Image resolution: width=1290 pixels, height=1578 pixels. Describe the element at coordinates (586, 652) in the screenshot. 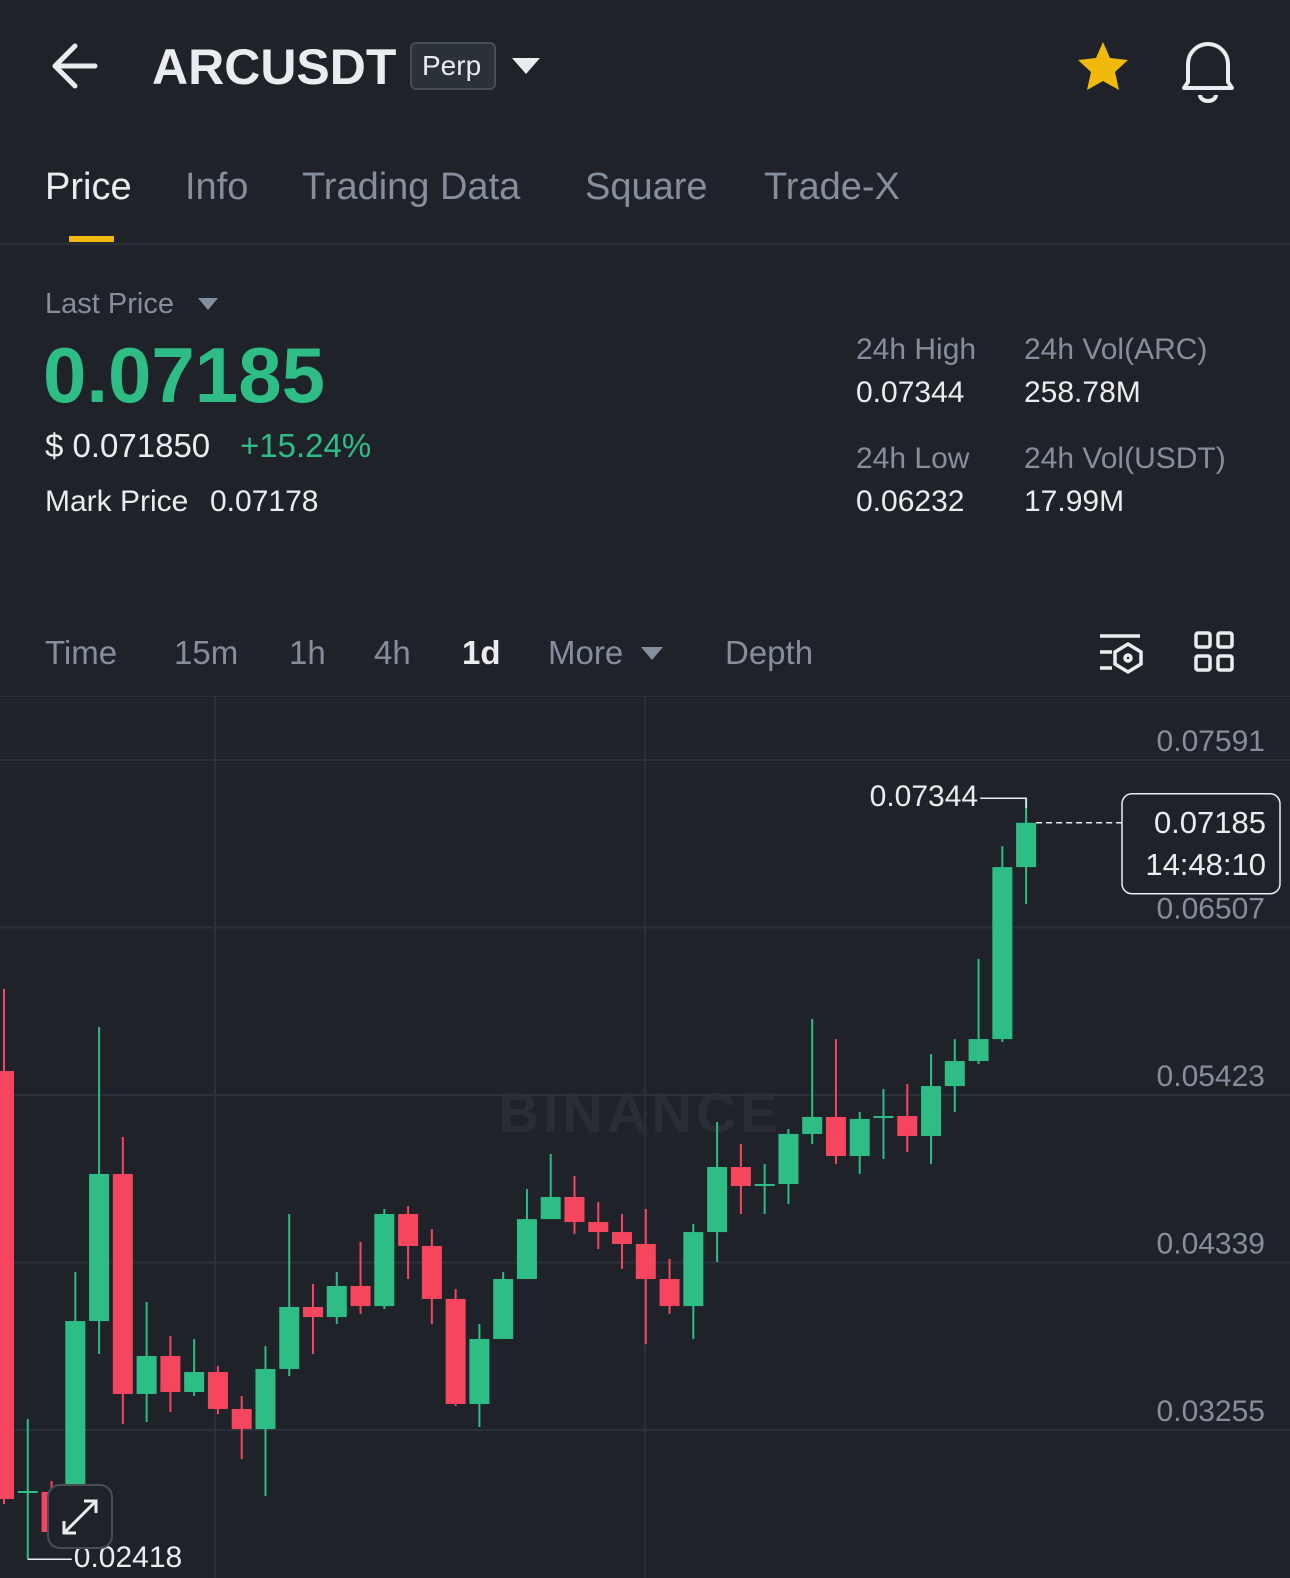

I see `interval: More` at that location.